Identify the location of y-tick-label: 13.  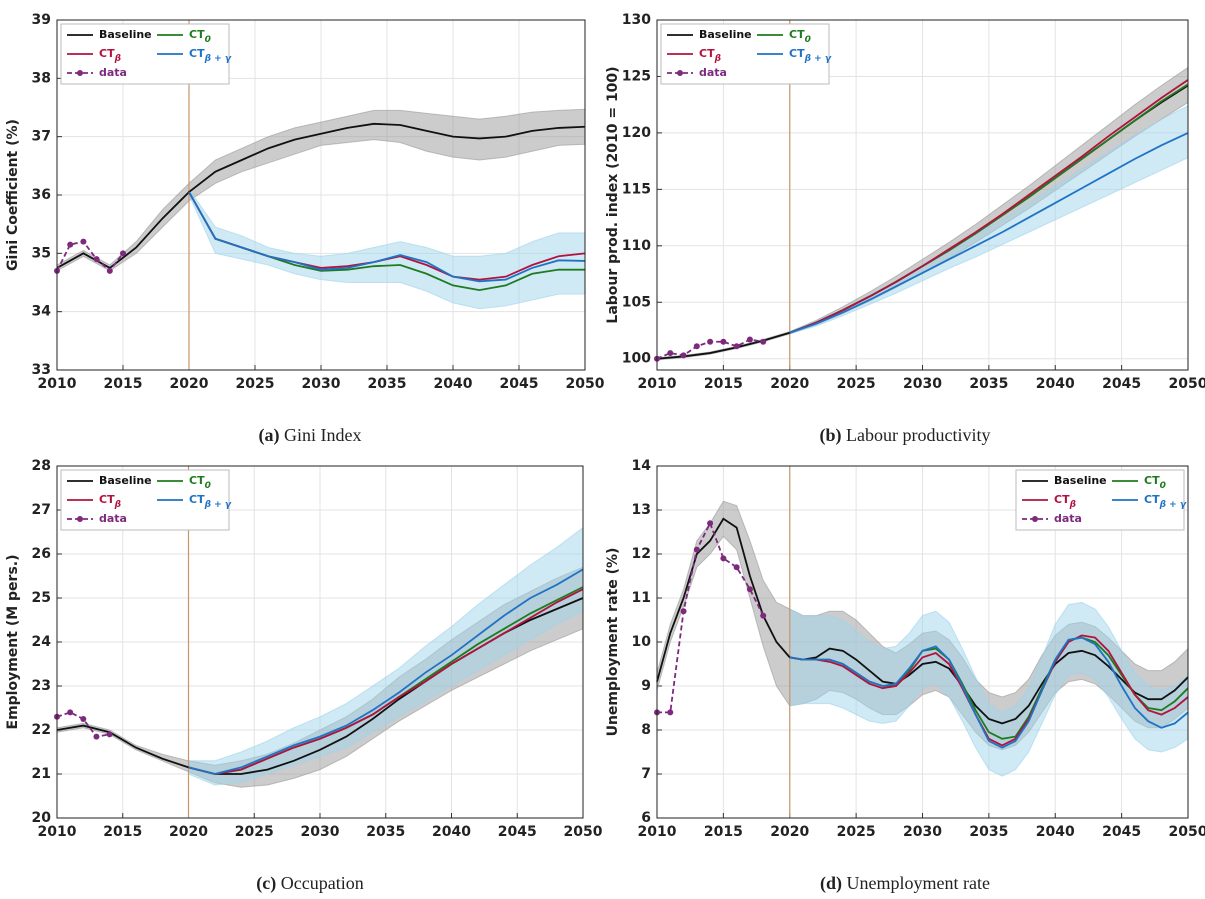
(641, 510).